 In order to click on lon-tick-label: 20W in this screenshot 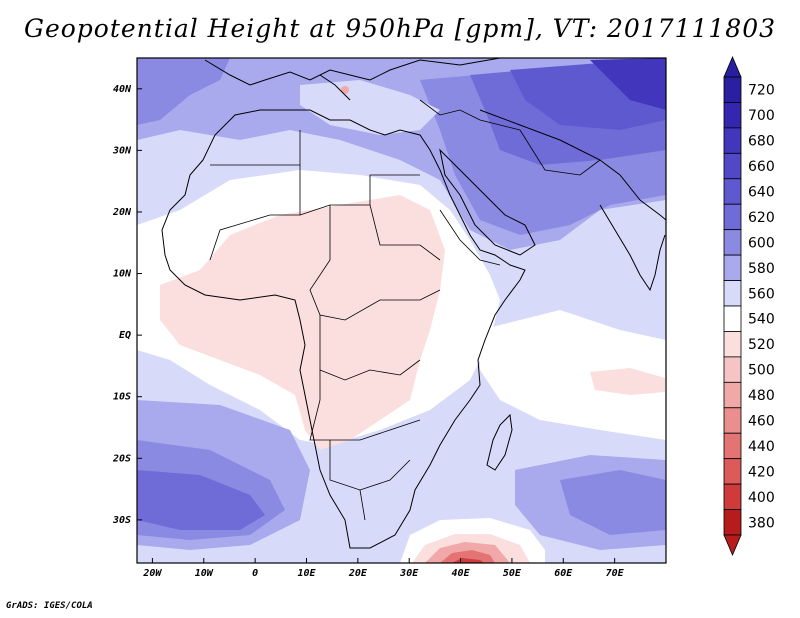, I will do `click(152, 573)`.